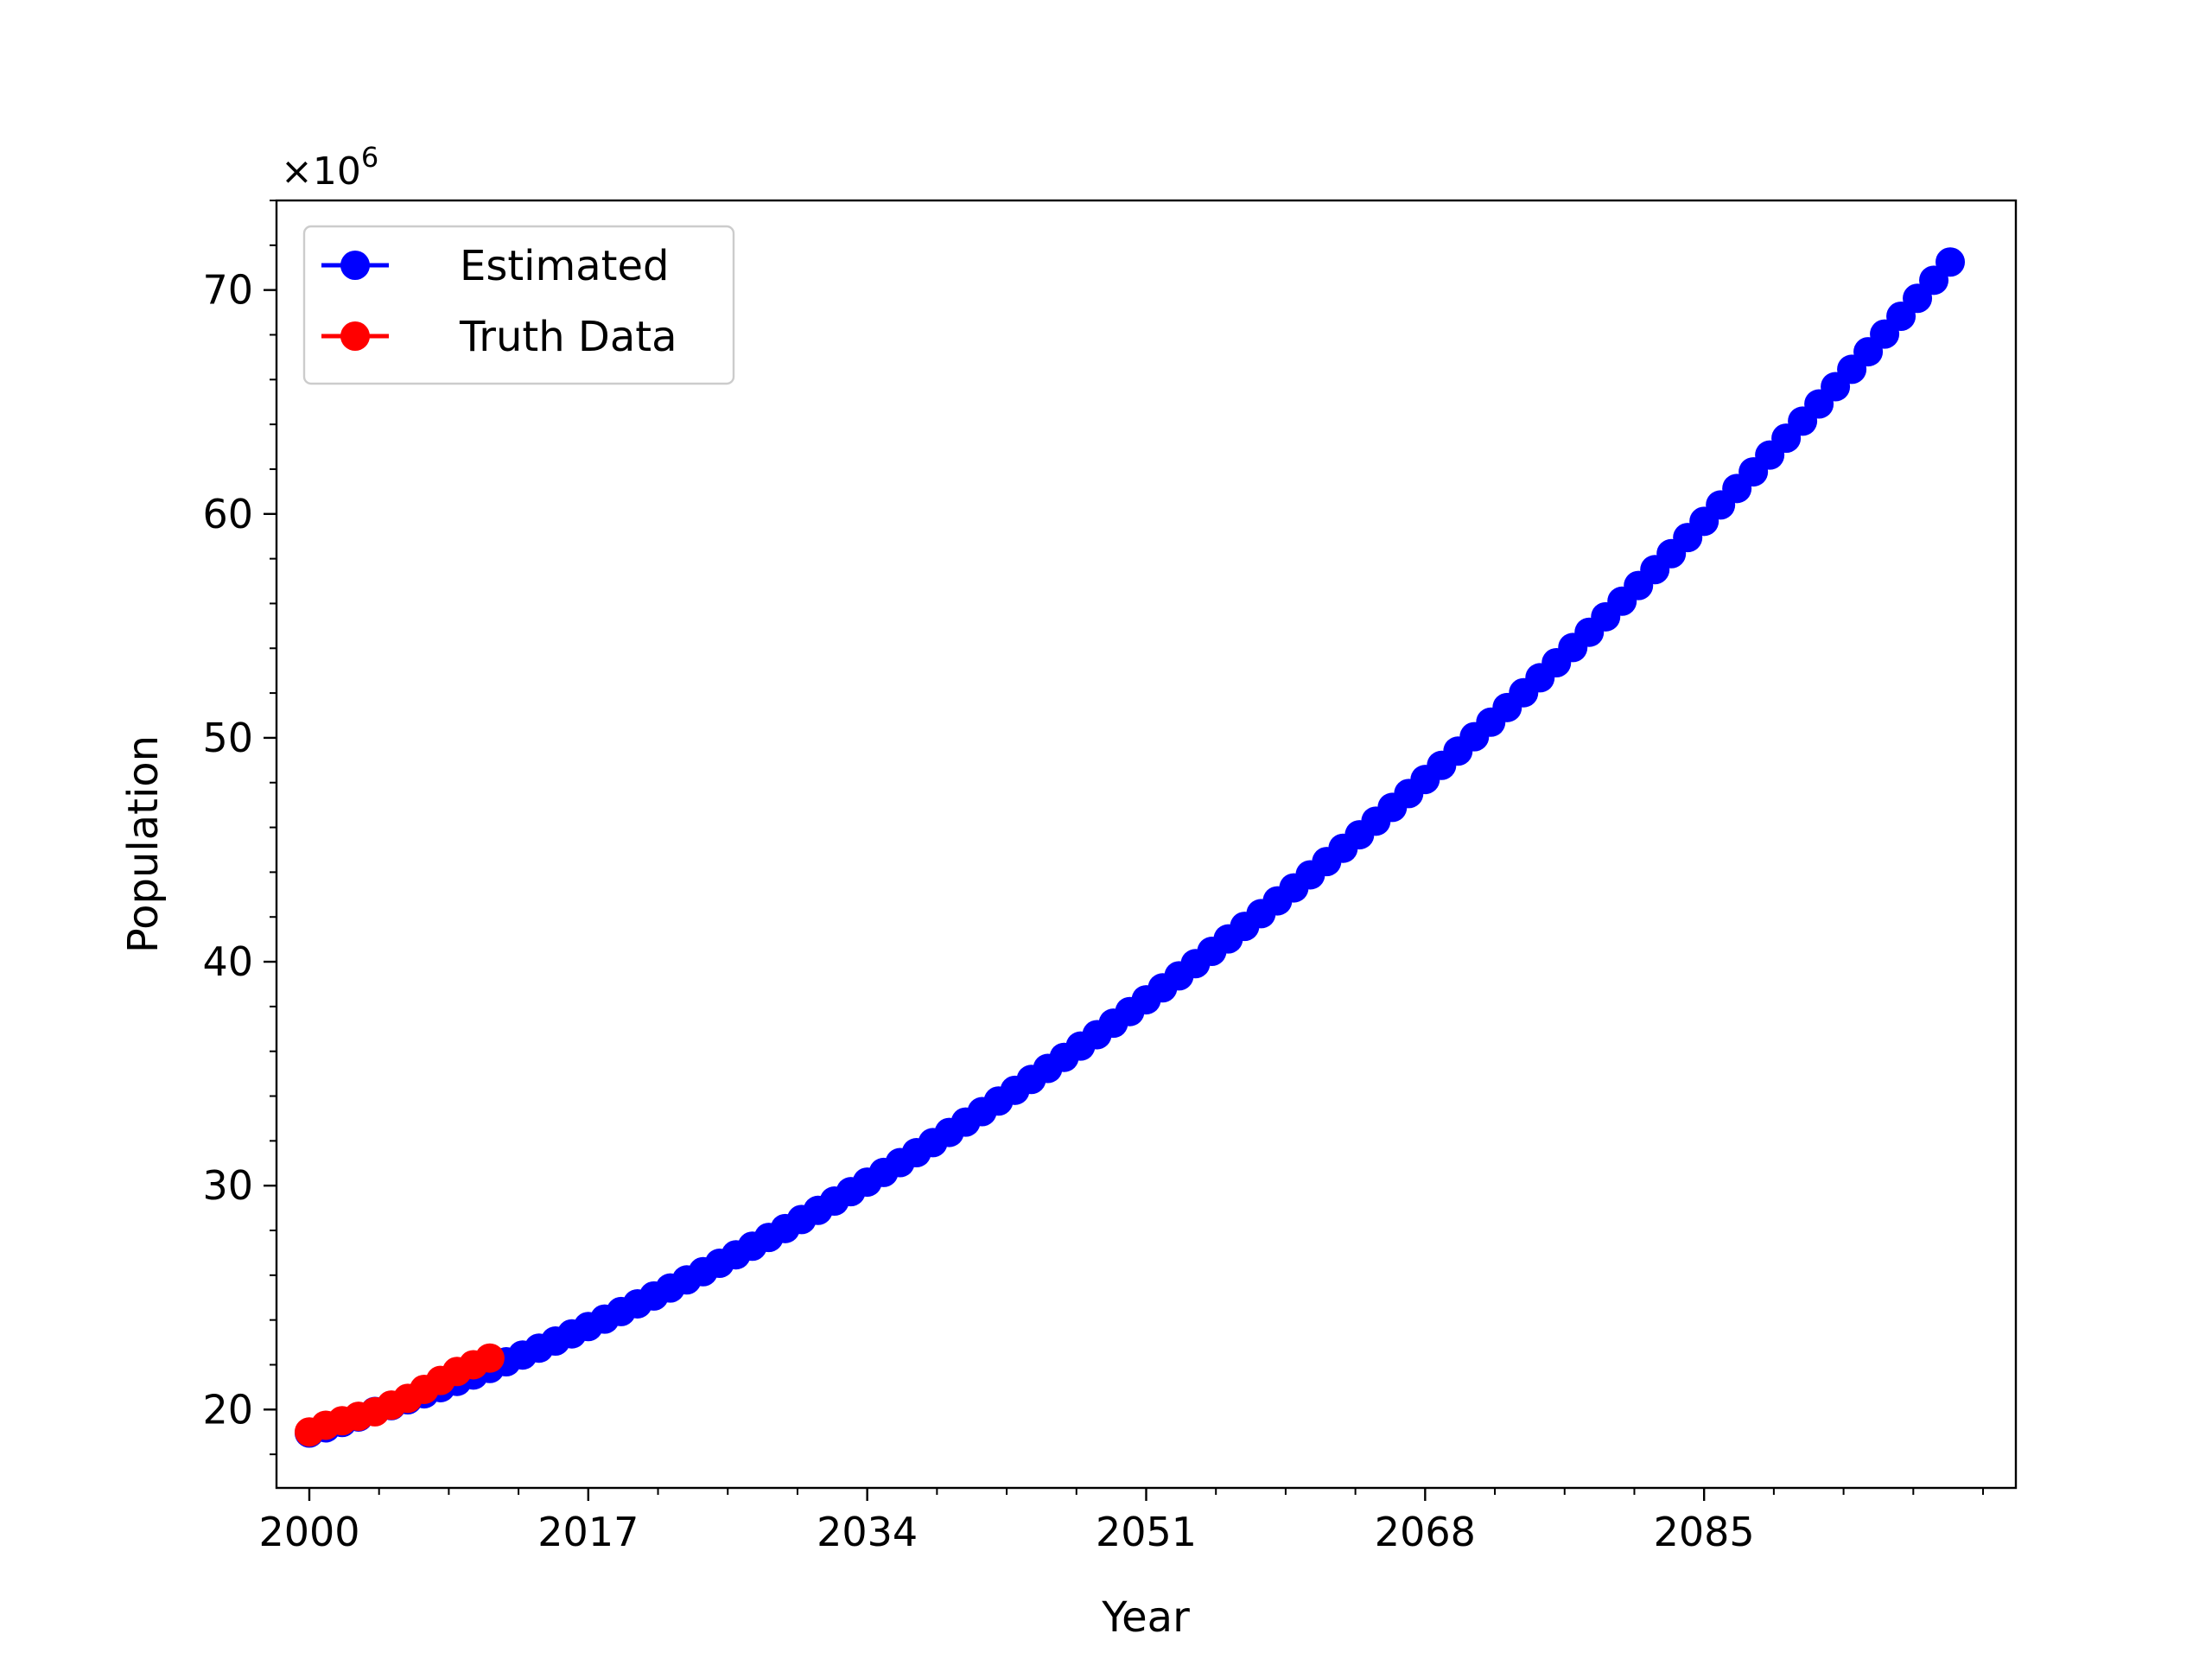  What do you see at coordinates (1425, 1532) in the screenshot?
I see `x-tick-label: 2068` at bounding box center [1425, 1532].